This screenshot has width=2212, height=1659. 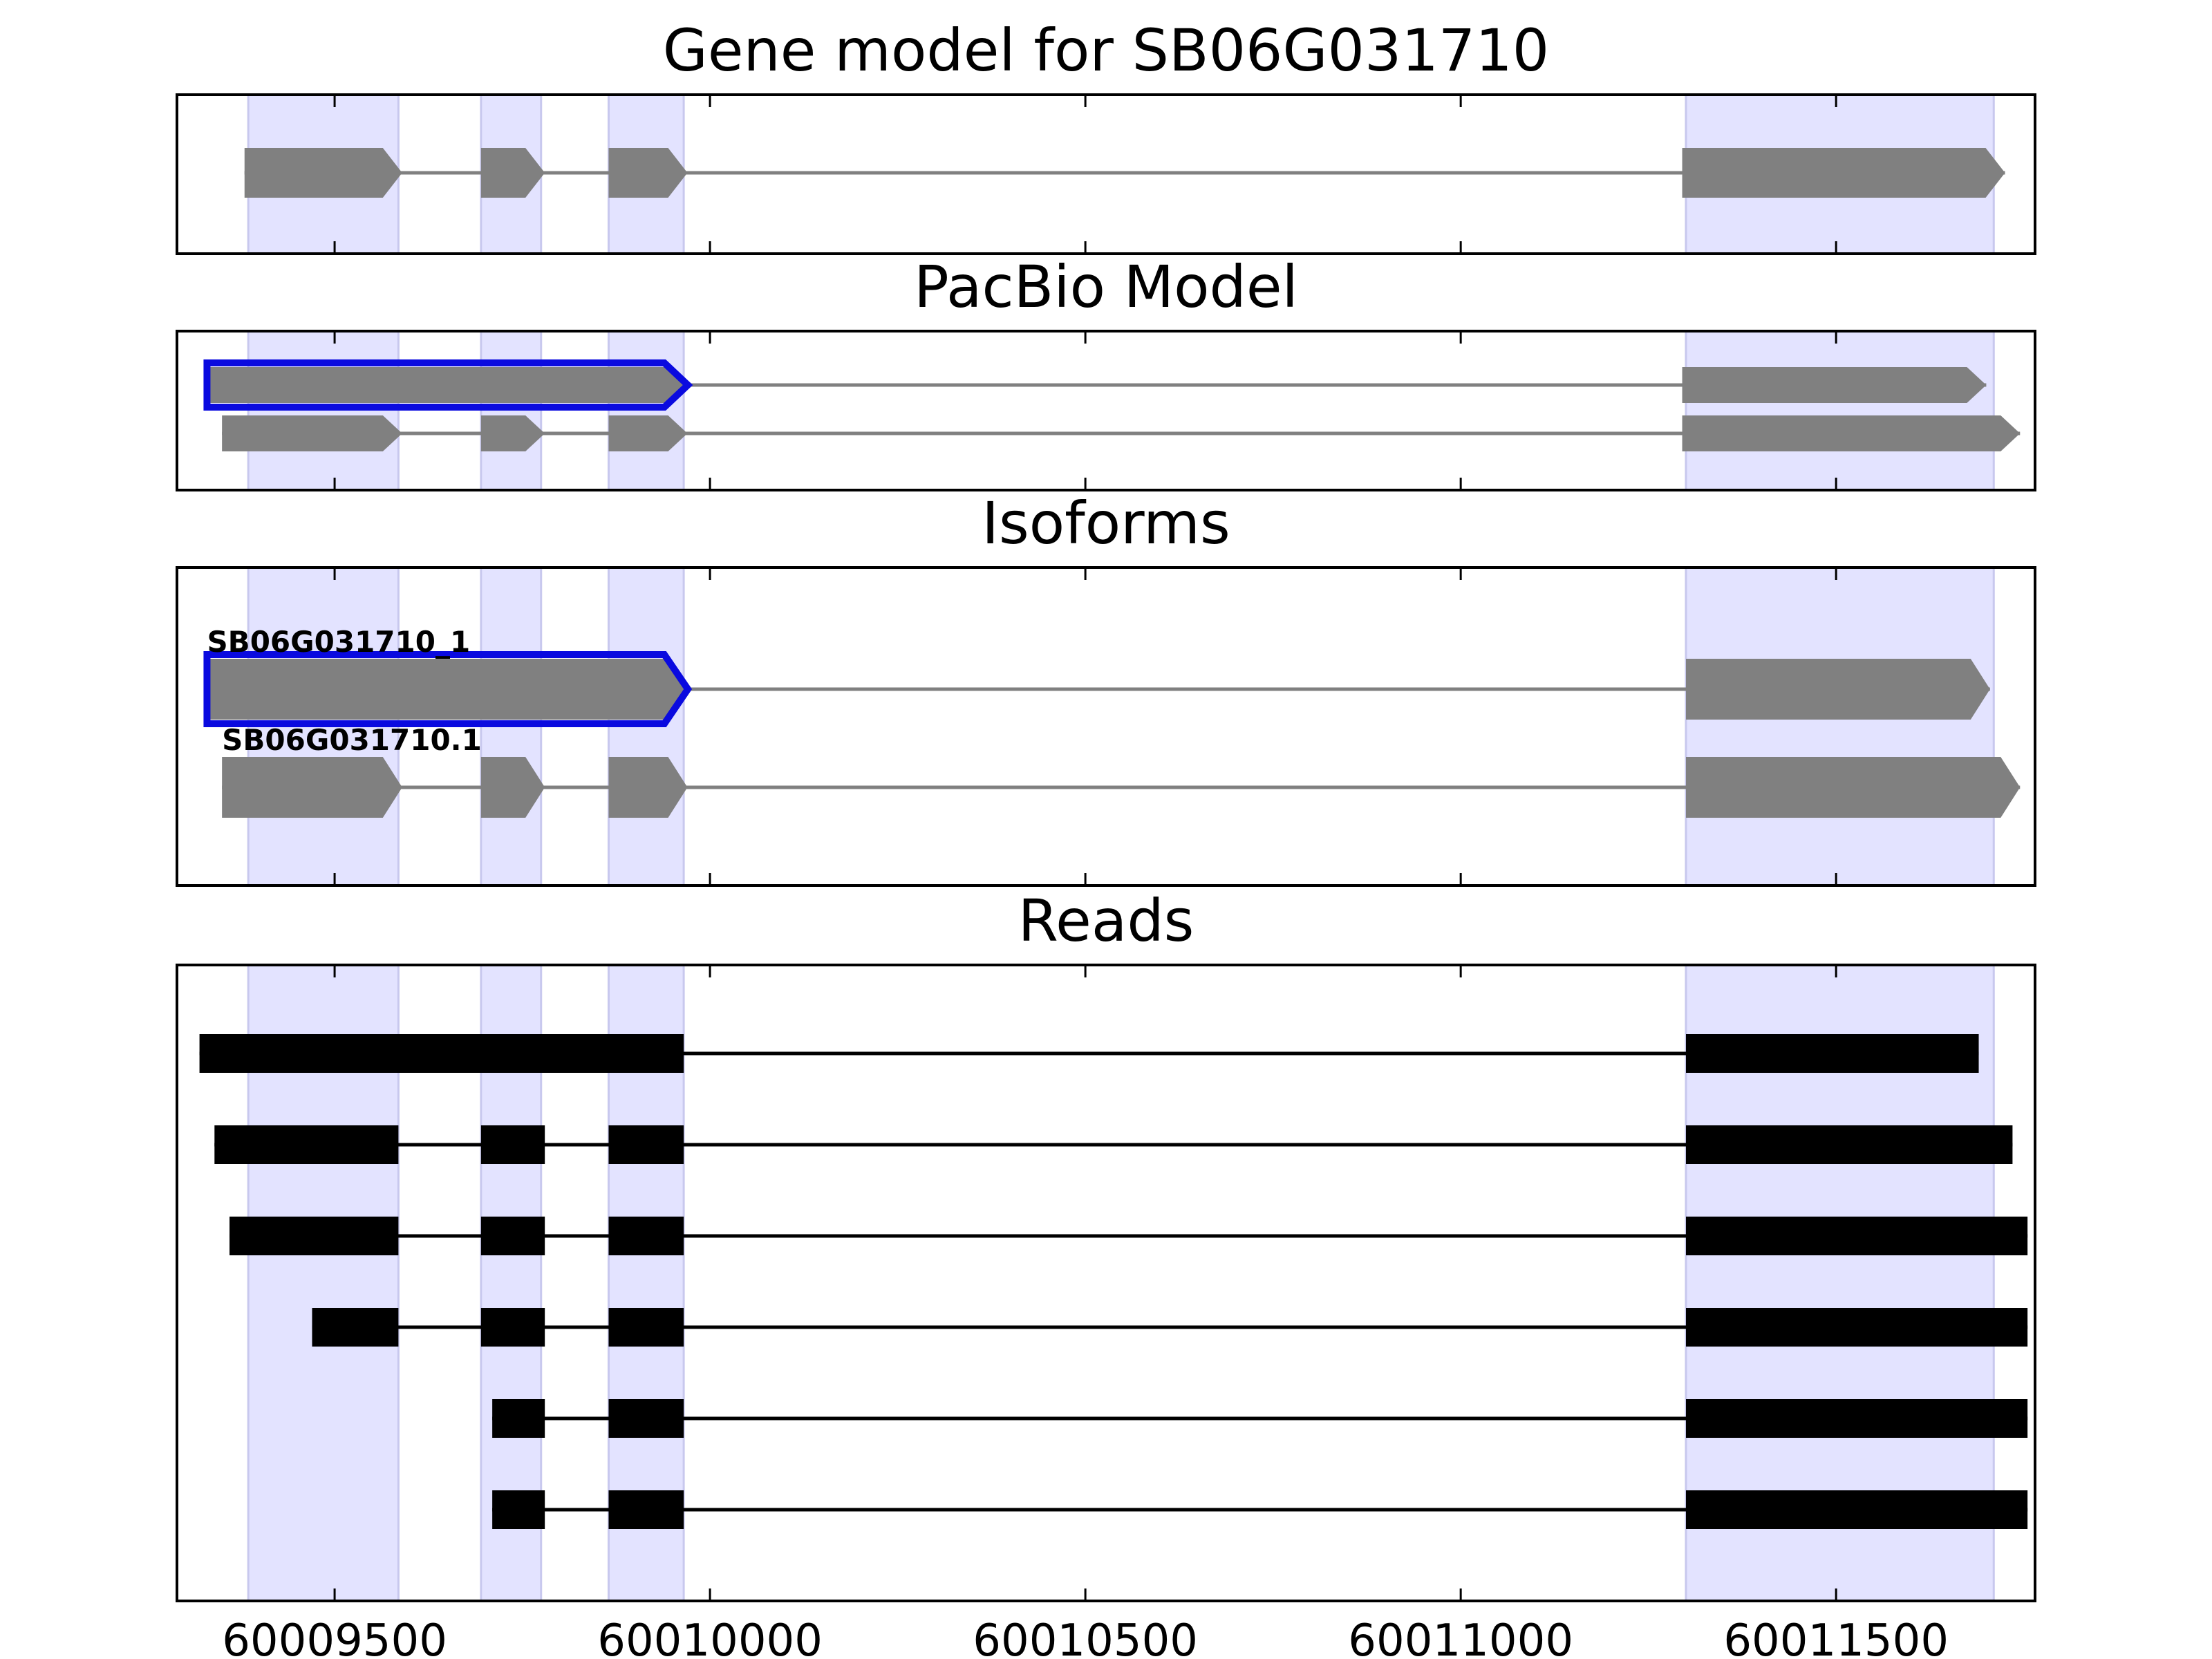 I want to click on isoform-label: SB06G031710.1, so click(x=352, y=740).